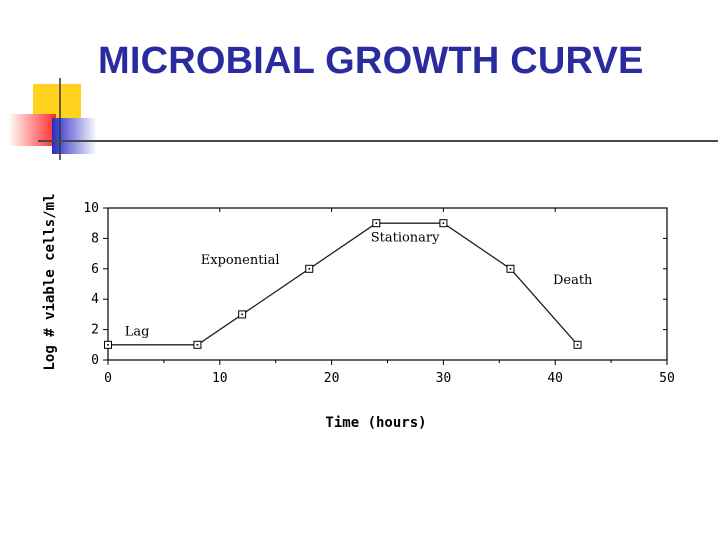  What do you see at coordinates (240, 260) in the screenshot?
I see `phase-label: Exponential` at bounding box center [240, 260].